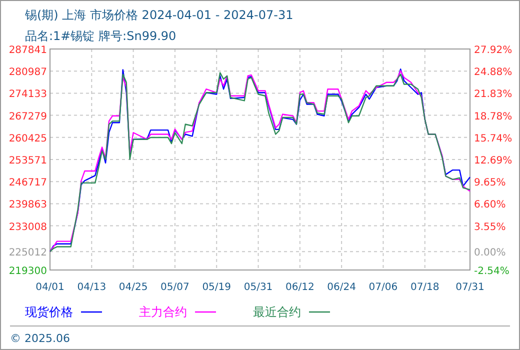 Image resolution: width=520 pixels, height=350 pixels. What do you see at coordinates (27, 227) in the screenshot?
I see `y-tick-label: 233008` at bounding box center [27, 227].